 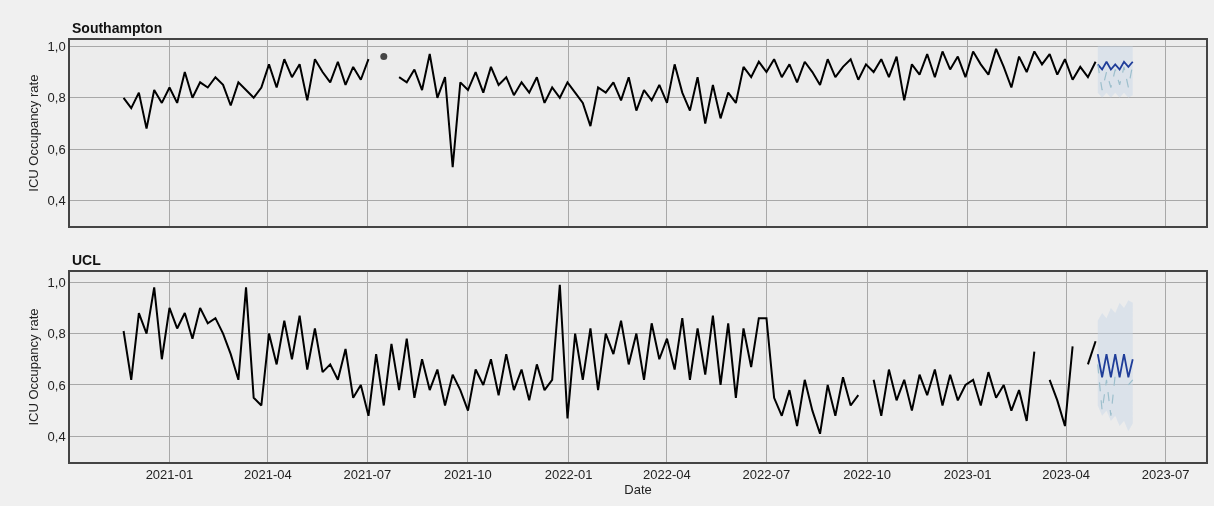 I want to click on x-tick-label: 2021-01, so click(x=169, y=475).